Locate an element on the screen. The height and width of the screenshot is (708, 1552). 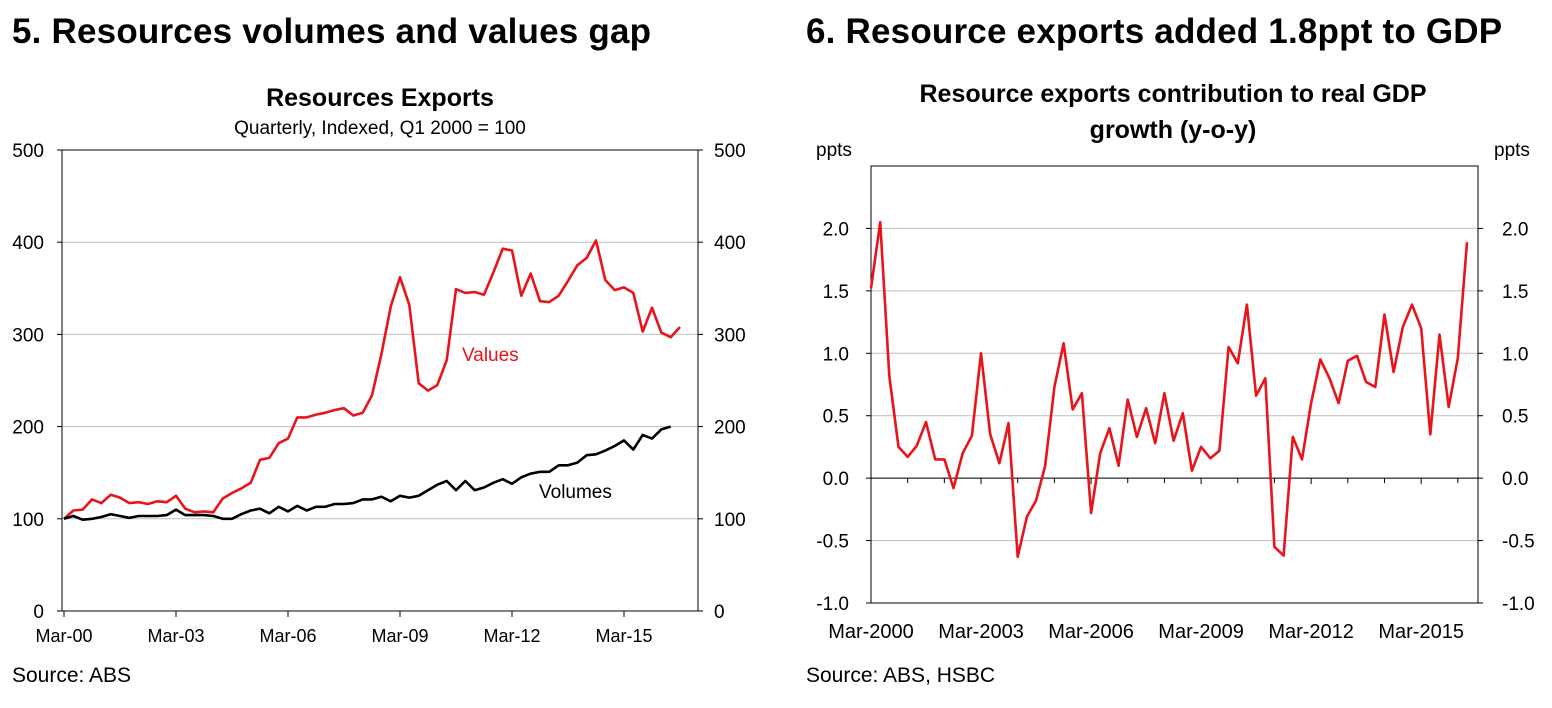
y-axis-right: 0 100 200 300 400 500 is located at coordinates (722, 382).